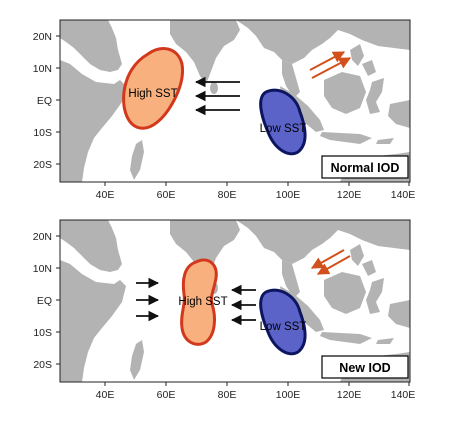 This screenshot has height=421, width=472. Describe the element at coordinates (148, 299) in the screenshot. I see `eastward-wind-arrows` at that location.